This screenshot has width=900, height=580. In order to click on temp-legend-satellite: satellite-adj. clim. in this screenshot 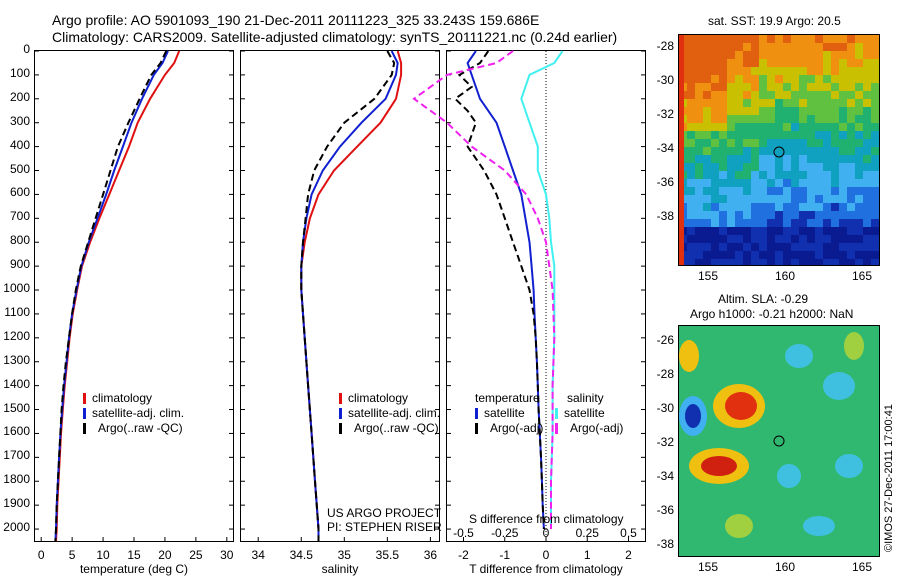, I will do `click(133, 413)`.